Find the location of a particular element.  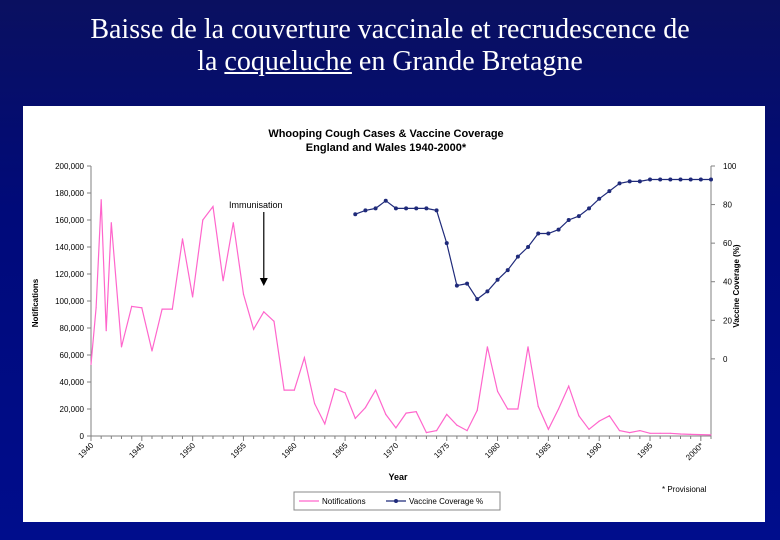

chart-title: Whooping Cough Cases & Vaccine Coverage is located at coordinates (385, 134).